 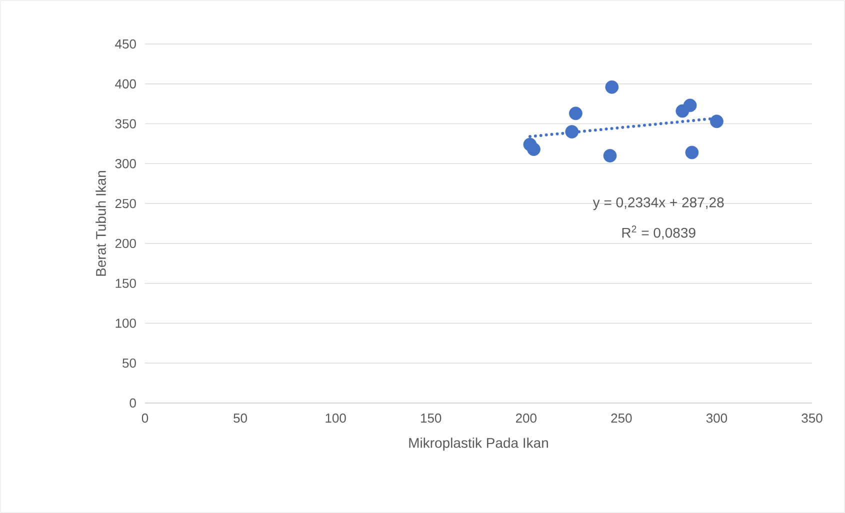 I want to click on annotation: y = 0,2334x + 287,28, so click(x=658, y=203).